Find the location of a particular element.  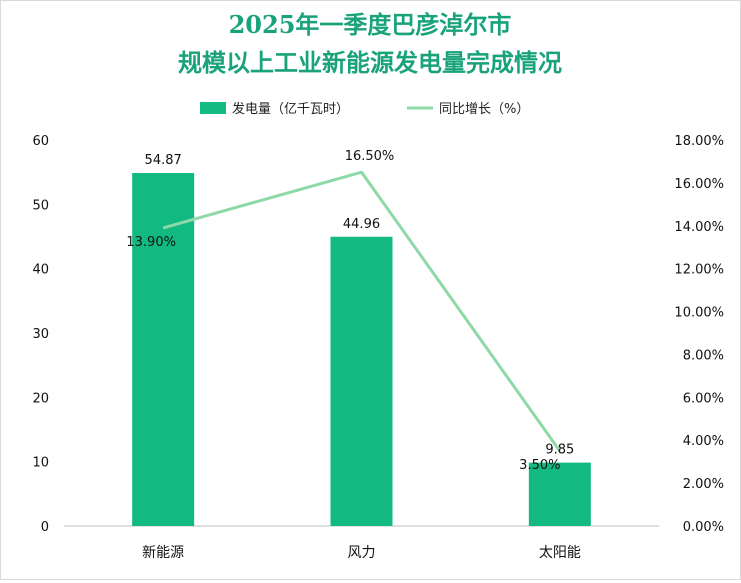

y-left-tick-label: 30 is located at coordinates (40, 334).